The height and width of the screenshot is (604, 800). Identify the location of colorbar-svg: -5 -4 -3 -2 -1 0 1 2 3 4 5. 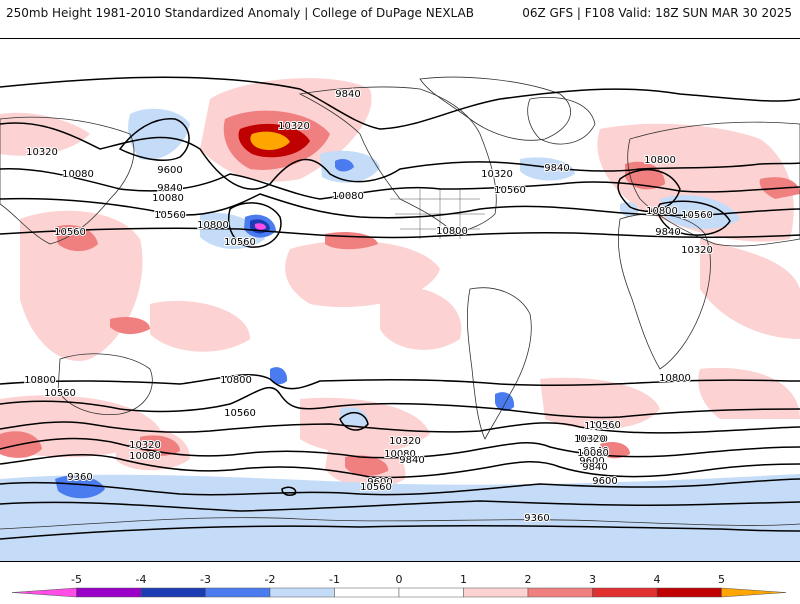
(399, 585).